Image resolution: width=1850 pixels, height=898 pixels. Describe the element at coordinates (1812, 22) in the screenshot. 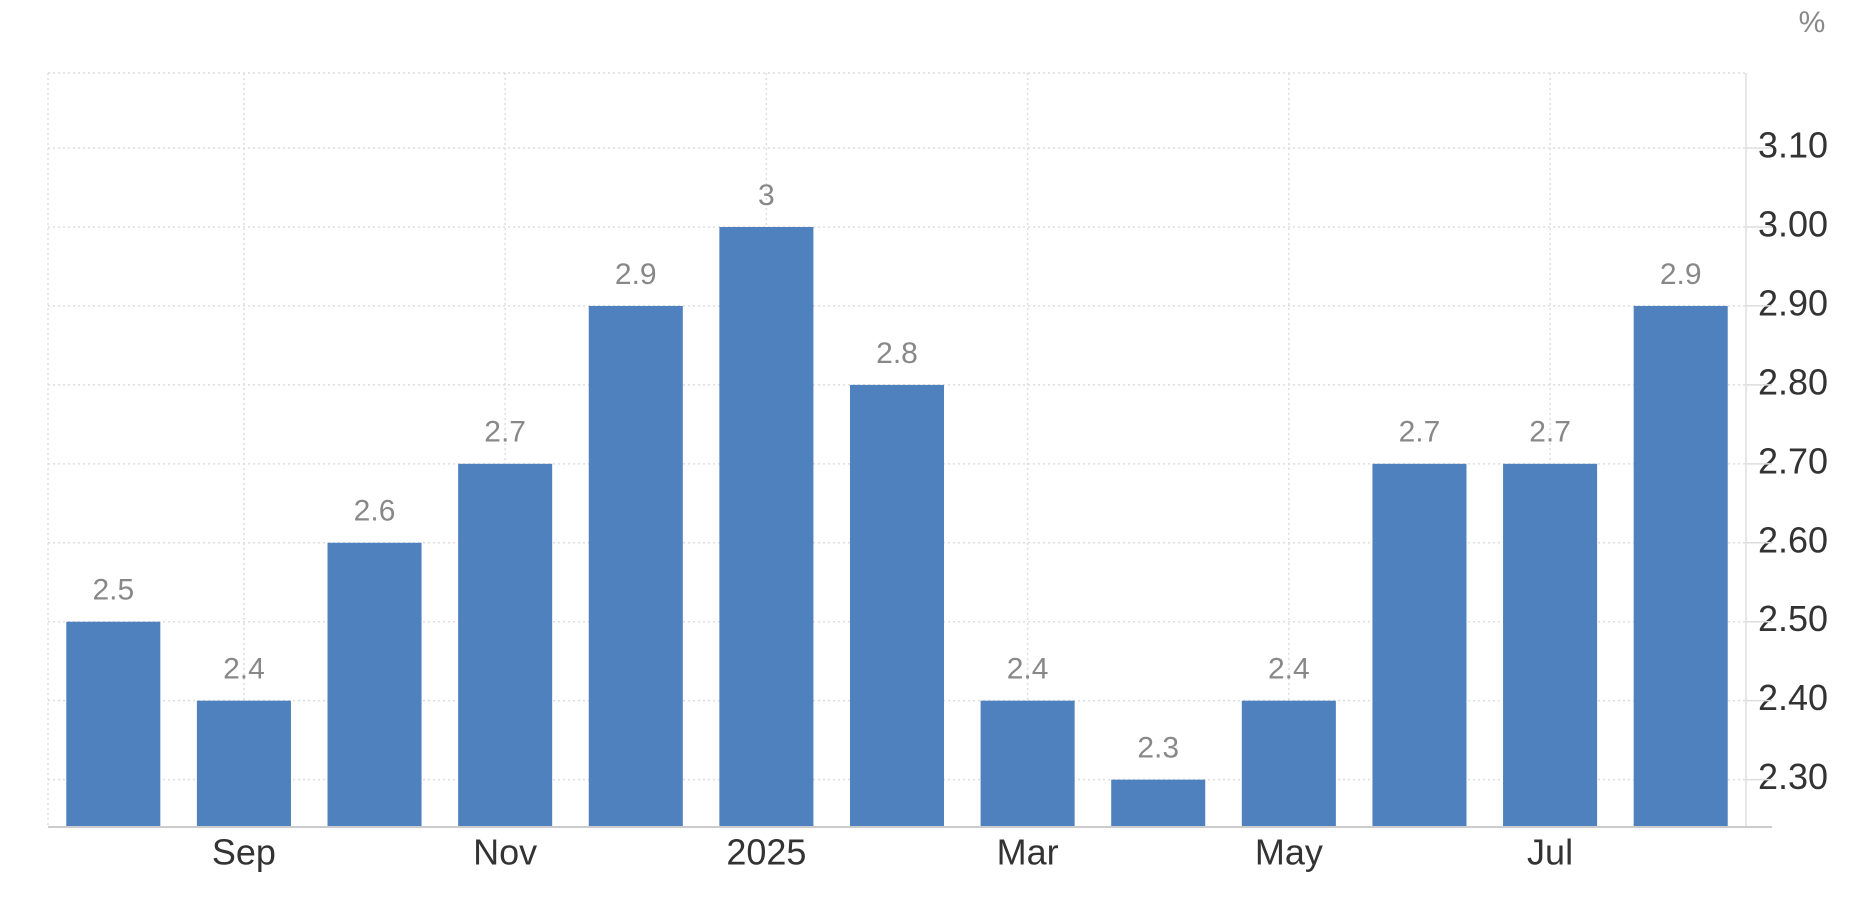

I see `unit-label: %` at that location.